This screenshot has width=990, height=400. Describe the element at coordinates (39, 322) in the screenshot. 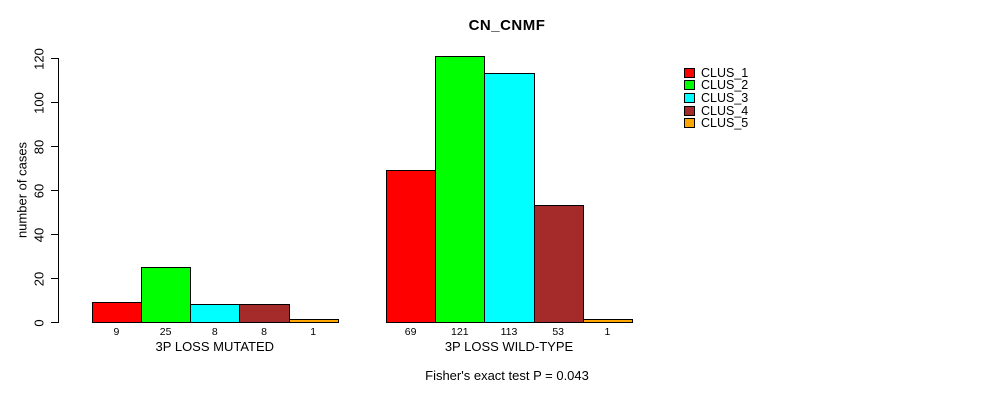

I see `y-axis-tick-label: 0` at that location.